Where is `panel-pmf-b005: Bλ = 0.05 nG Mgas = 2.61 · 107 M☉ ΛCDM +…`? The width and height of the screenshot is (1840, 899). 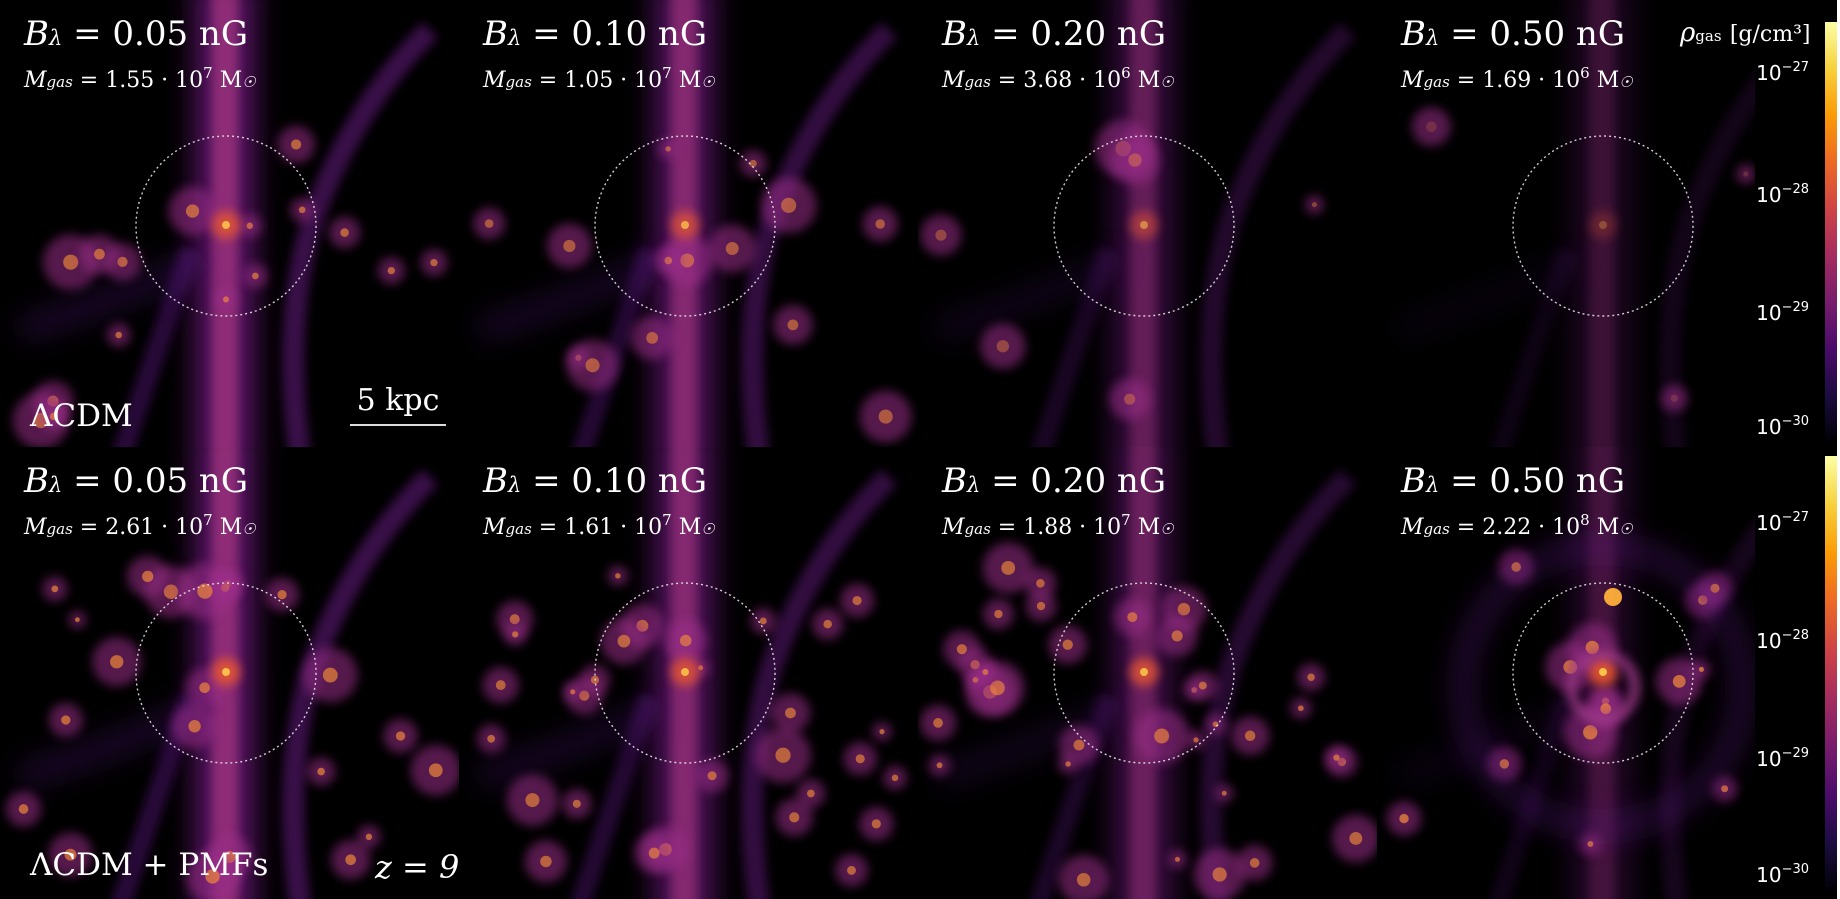 panel-pmf-b005: Bλ = 0.05 nG Mgas = 2.61 · 107 M☉ ΛCDM +… is located at coordinates (230, 673).